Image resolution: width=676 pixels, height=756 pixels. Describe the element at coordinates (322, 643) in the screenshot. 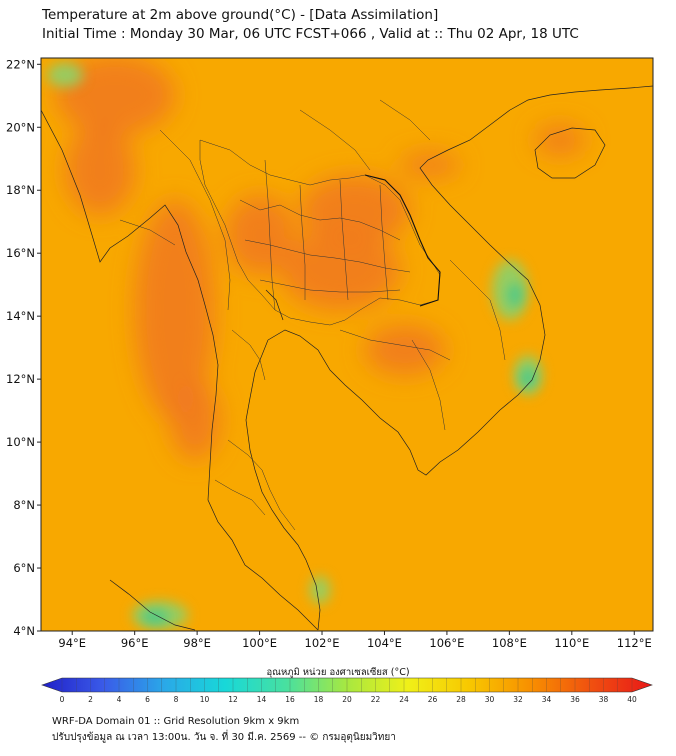

I see `lon-tick-label: 102°E` at that location.